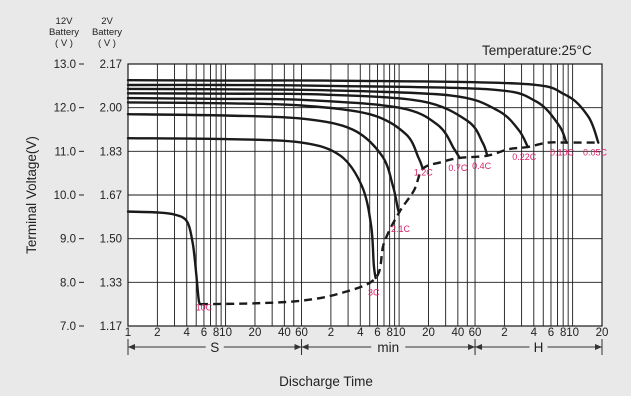 The image size is (631, 396). I want to click on y12-tick-label: 11.0, so click(65, 152).